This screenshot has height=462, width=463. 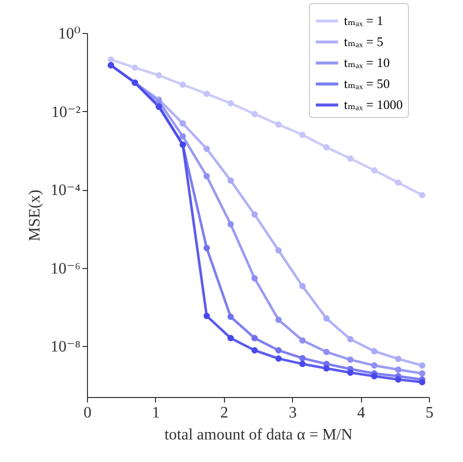 I want to click on x-tick-label: 2, so click(x=224, y=413).